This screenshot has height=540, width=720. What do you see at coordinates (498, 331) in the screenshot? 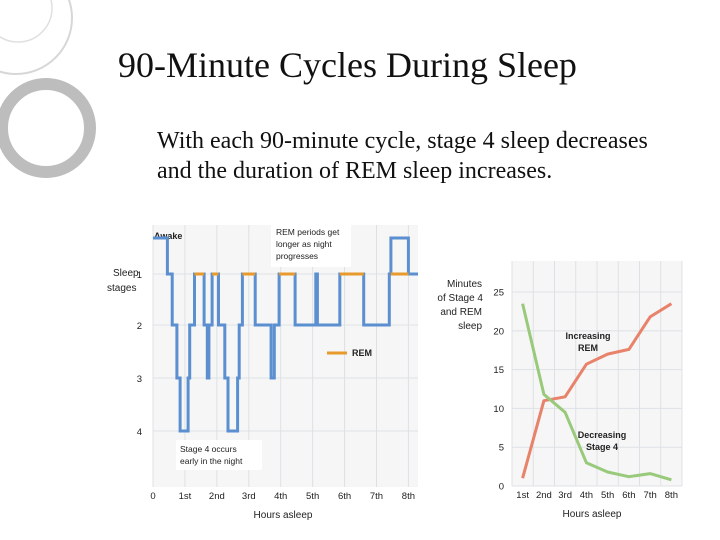
I see `y-tick-label: 20` at bounding box center [498, 331].